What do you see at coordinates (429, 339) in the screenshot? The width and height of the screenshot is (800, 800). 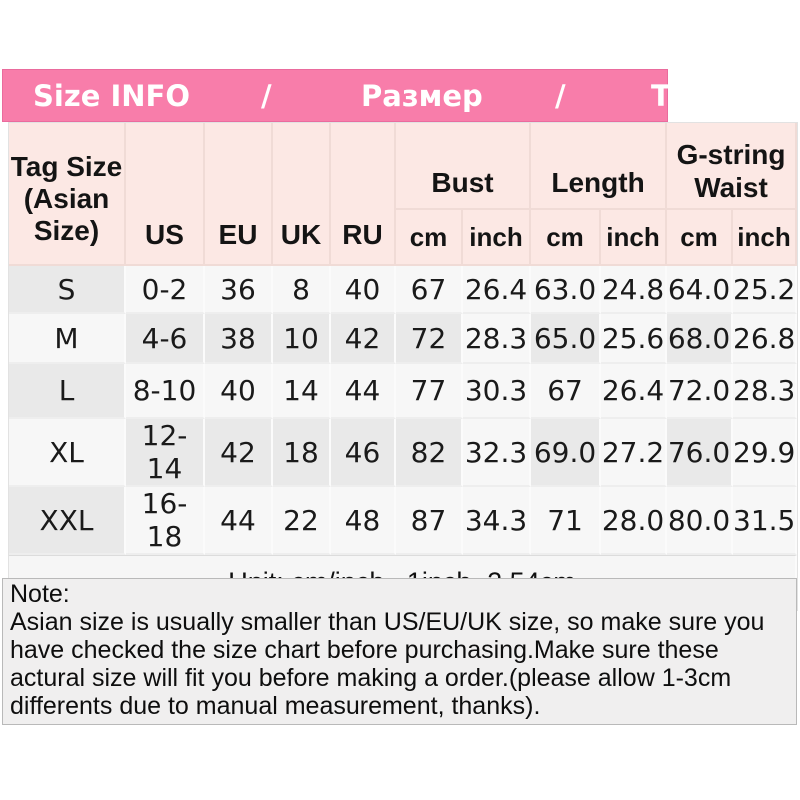 I see `cell-bust-cm: 72` at bounding box center [429, 339].